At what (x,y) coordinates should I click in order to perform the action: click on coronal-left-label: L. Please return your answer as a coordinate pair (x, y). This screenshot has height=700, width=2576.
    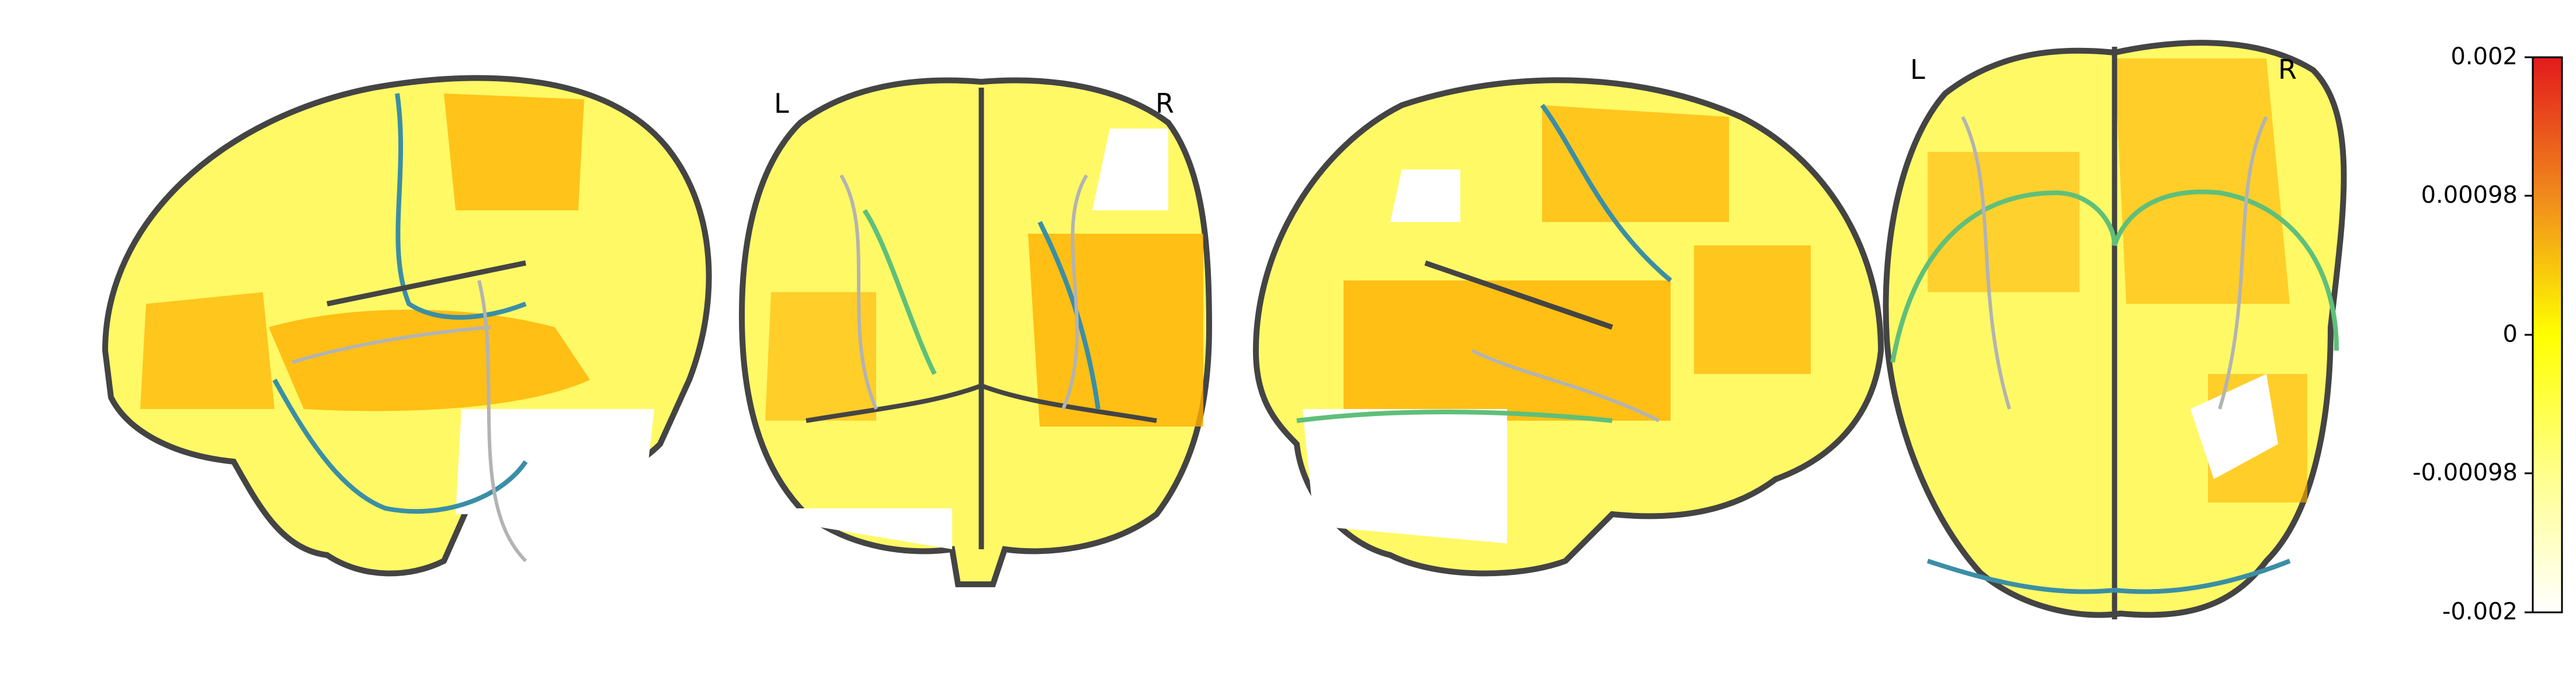
    Looking at the image, I should click on (782, 103).